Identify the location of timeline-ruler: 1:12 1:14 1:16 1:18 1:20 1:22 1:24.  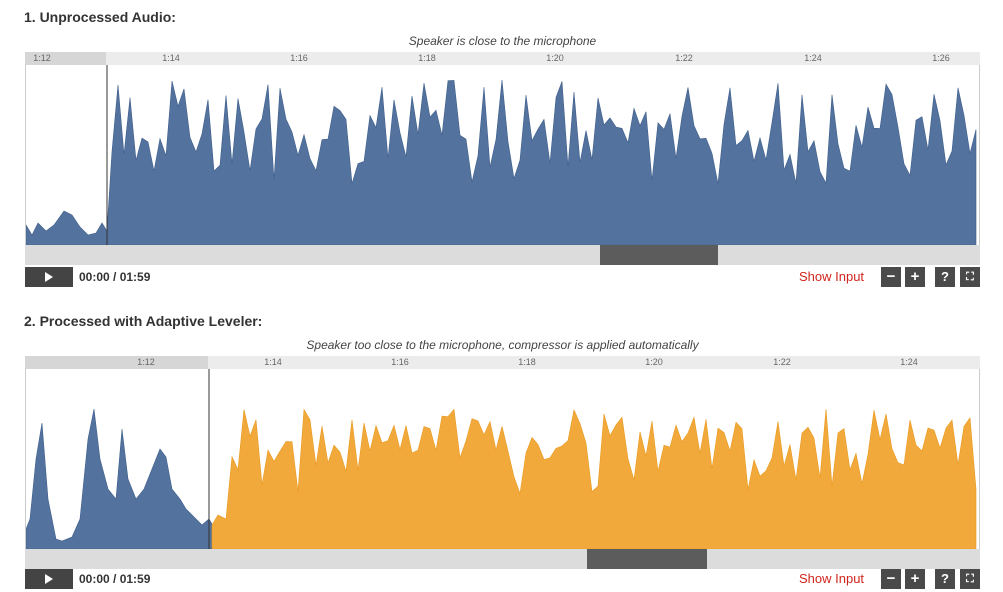
(502, 363).